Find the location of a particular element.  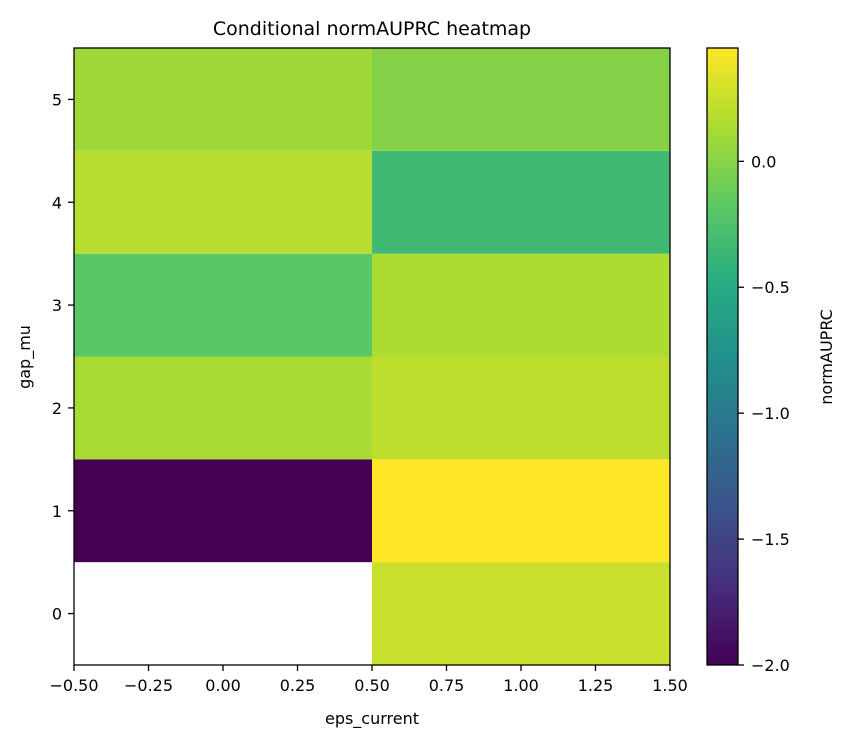

x-tick-label: 0.75 is located at coordinates (447, 685).